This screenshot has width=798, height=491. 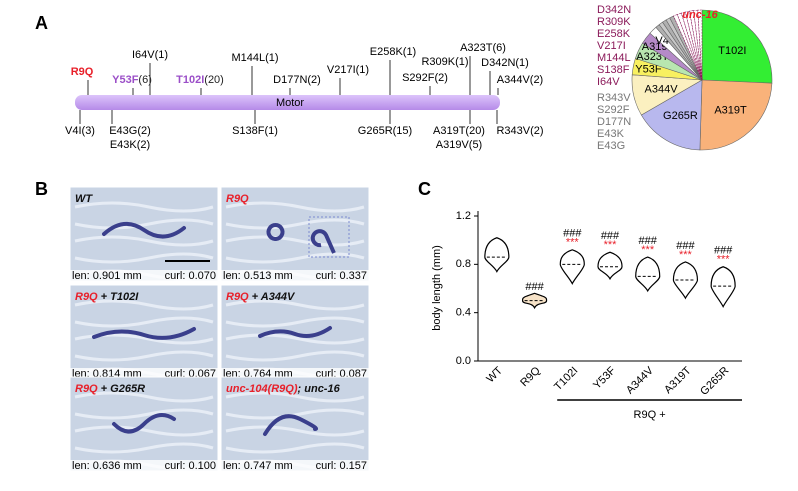 What do you see at coordinates (608, 82) in the screenshot?
I see `pie-legend: I64V` at bounding box center [608, 82].